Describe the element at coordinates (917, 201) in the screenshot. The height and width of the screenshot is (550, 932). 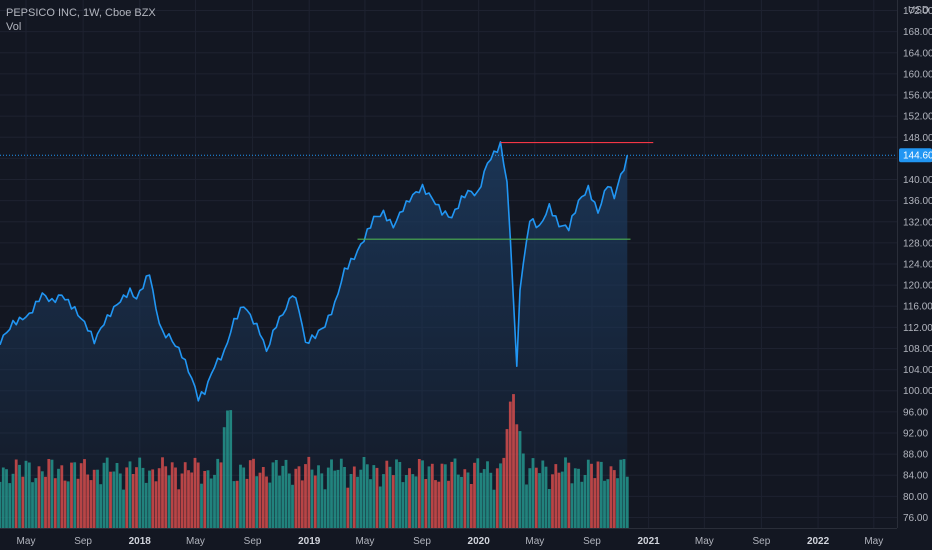
I see `y-tick-label: 136.00` at that location.